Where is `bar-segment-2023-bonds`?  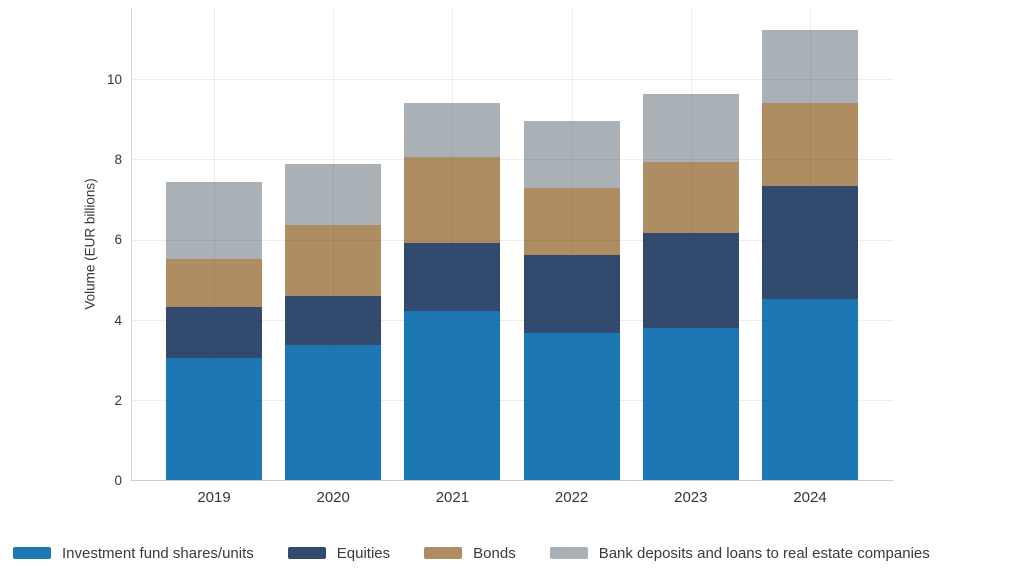
bar-segment-2023-bonds is located at coordinates (690, 197).